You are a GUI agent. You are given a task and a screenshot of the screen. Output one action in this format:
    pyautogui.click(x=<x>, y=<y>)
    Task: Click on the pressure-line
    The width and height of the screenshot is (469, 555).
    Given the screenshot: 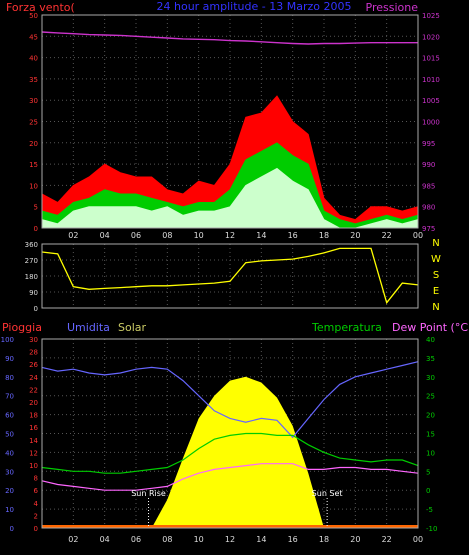 What is the action you would take?
    pyautogui.click(x=229, y=38)
    